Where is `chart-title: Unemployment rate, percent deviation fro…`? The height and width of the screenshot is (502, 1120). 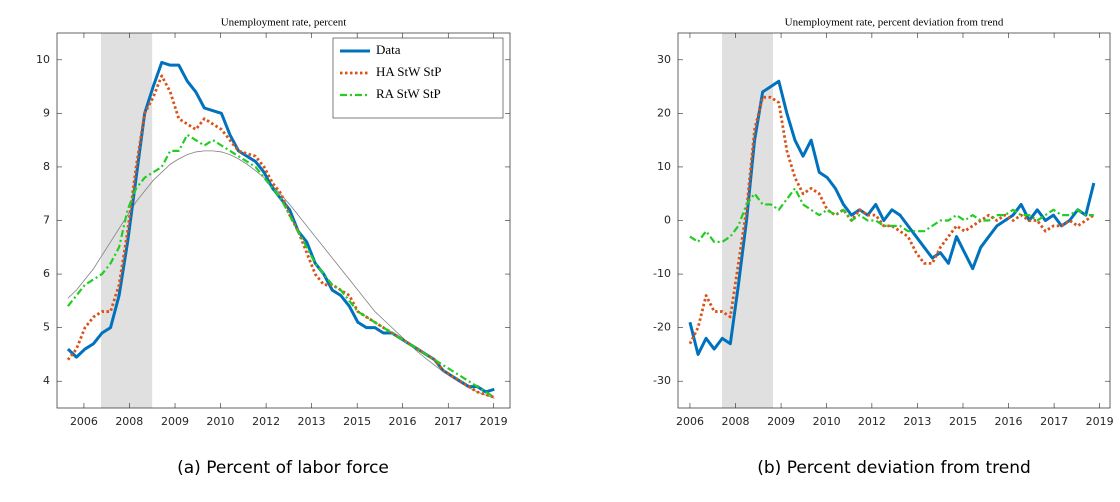
chart-title: Unemployment rate, percent deviation fro… is located at coordinates (894, 23).